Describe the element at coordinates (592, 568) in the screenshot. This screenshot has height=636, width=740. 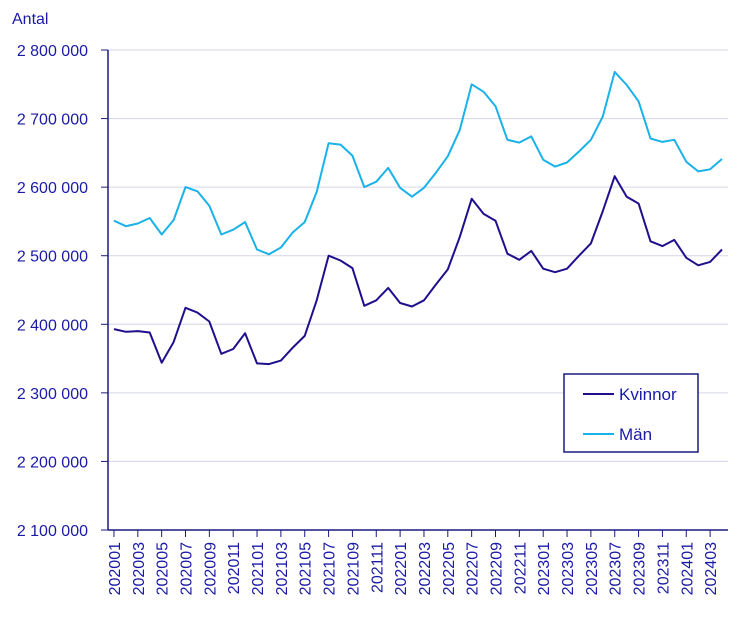
I see `x-tick-label: 202305` at that location.